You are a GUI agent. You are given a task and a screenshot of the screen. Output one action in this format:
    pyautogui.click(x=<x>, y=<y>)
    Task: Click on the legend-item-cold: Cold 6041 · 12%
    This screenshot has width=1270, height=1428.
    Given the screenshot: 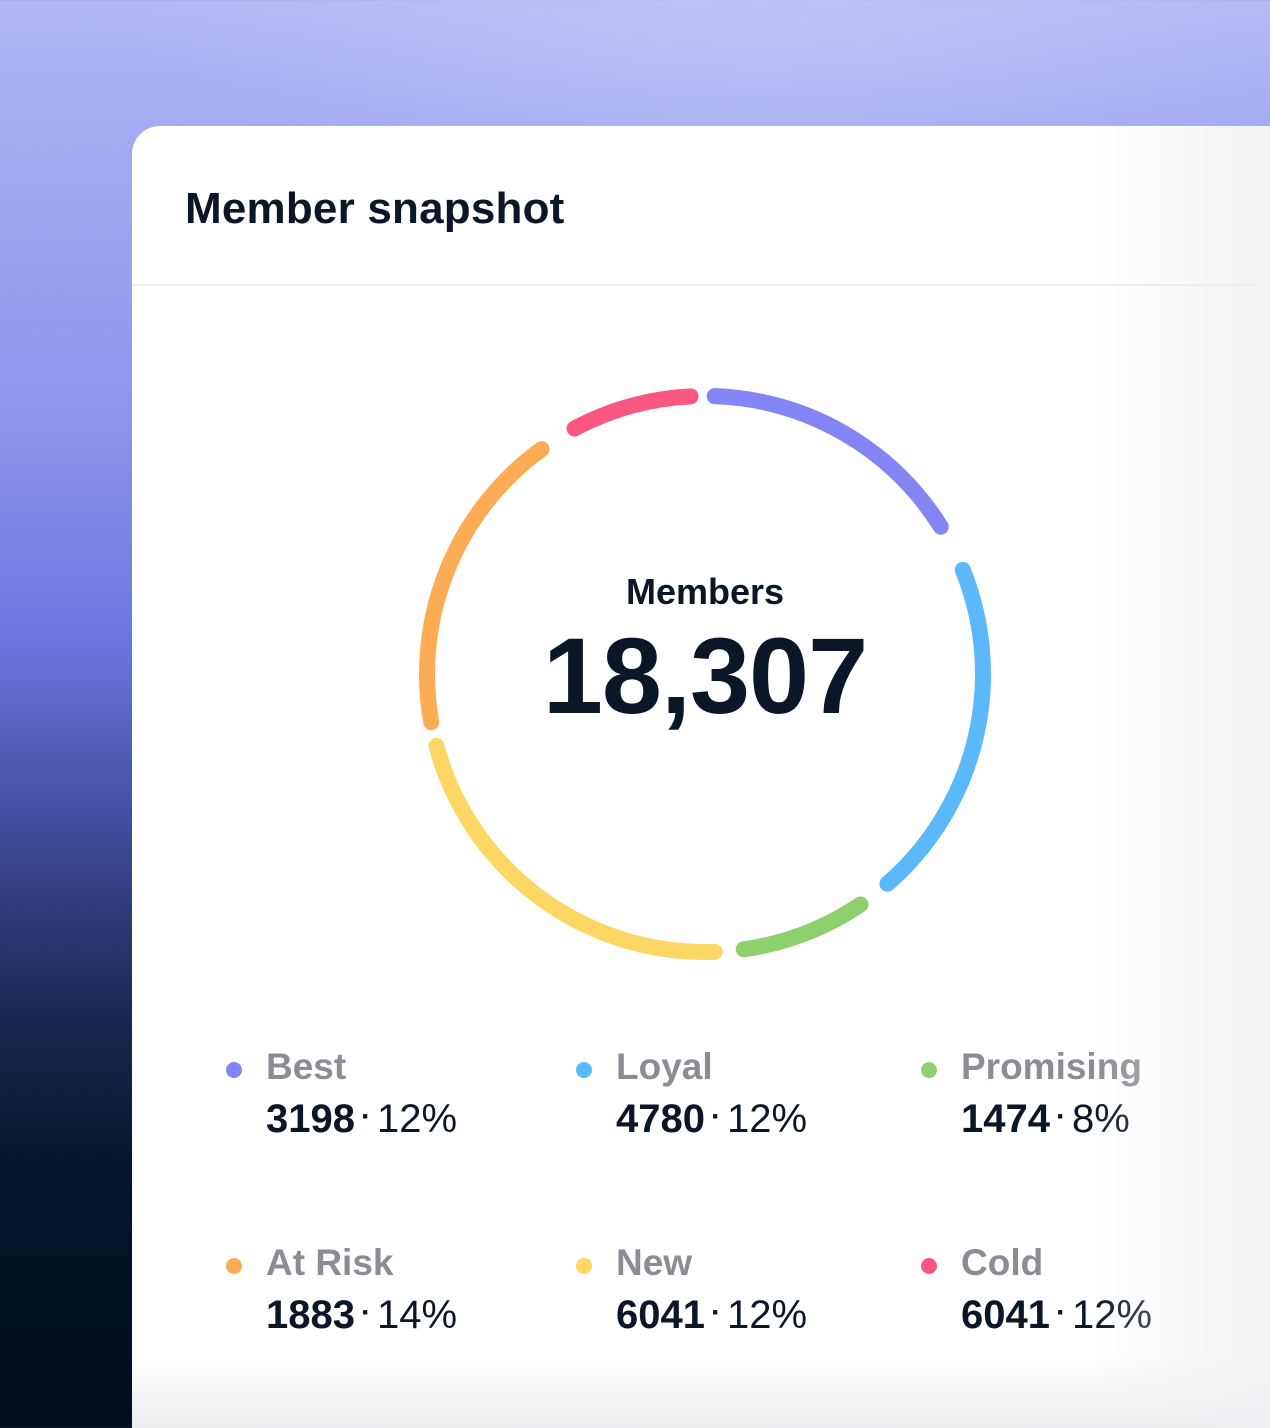 What is the action you would take?
    pyautogui.click(x=1075, y=1291)
    